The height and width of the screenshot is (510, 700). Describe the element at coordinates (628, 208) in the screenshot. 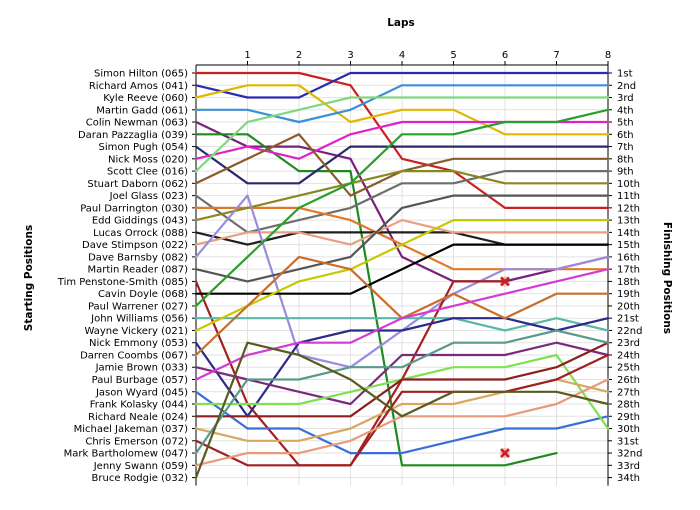

I see `finishing-position-label: 12th` at that location.